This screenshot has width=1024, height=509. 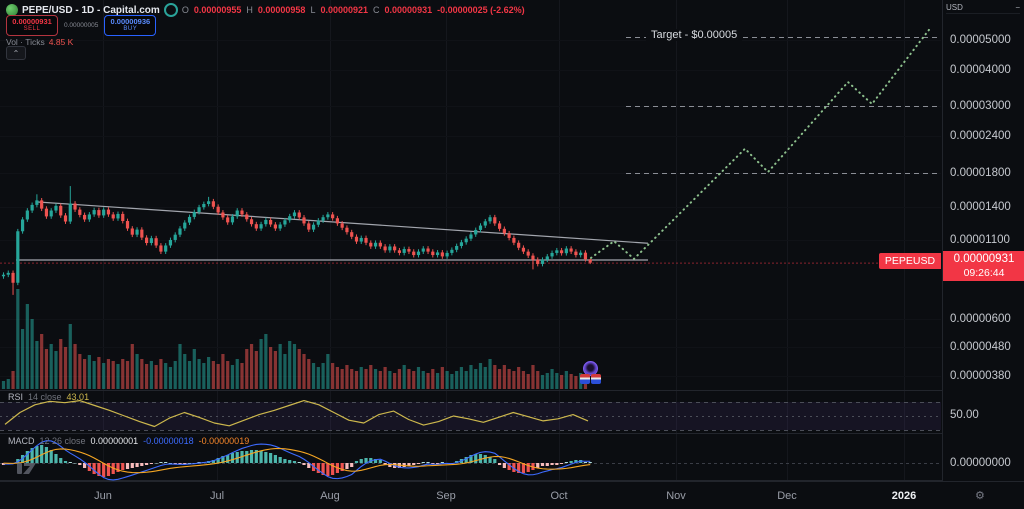 What do you see at coordinates (983, 8) in the screenshot?
I see `currency-button: USD −` at bounding box center [983, 8].